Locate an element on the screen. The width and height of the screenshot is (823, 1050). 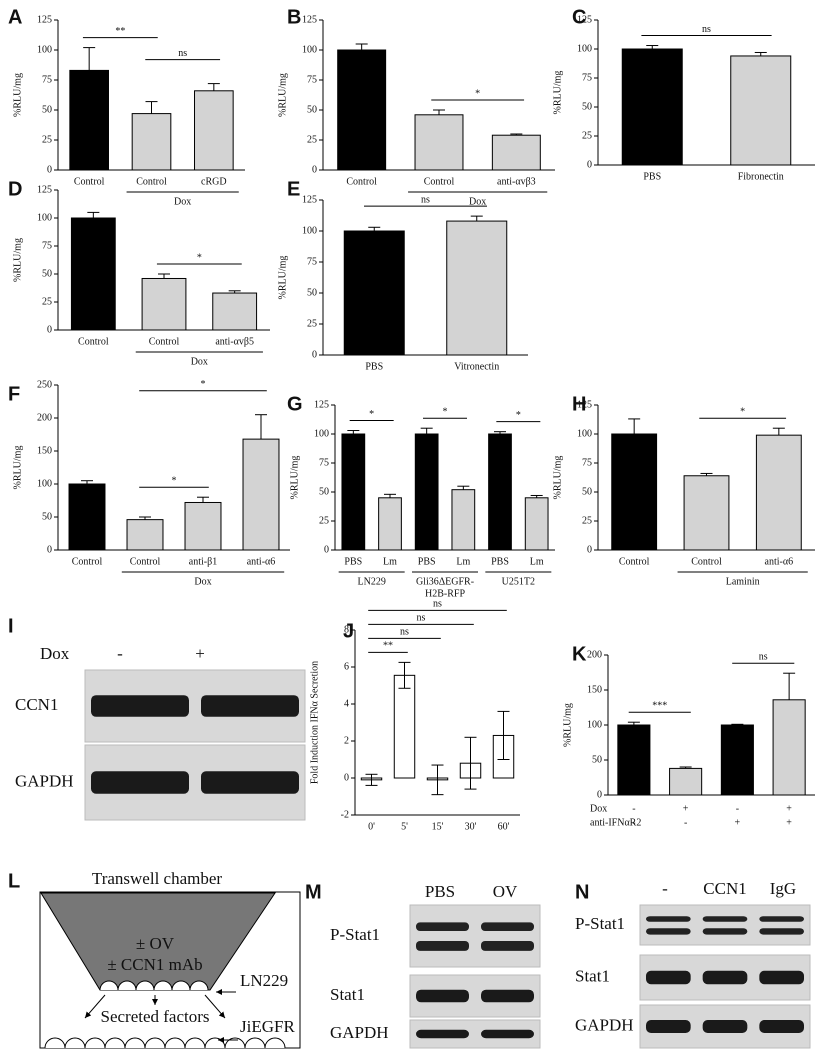
panel-letter: A is located at coordinates (15, 17).